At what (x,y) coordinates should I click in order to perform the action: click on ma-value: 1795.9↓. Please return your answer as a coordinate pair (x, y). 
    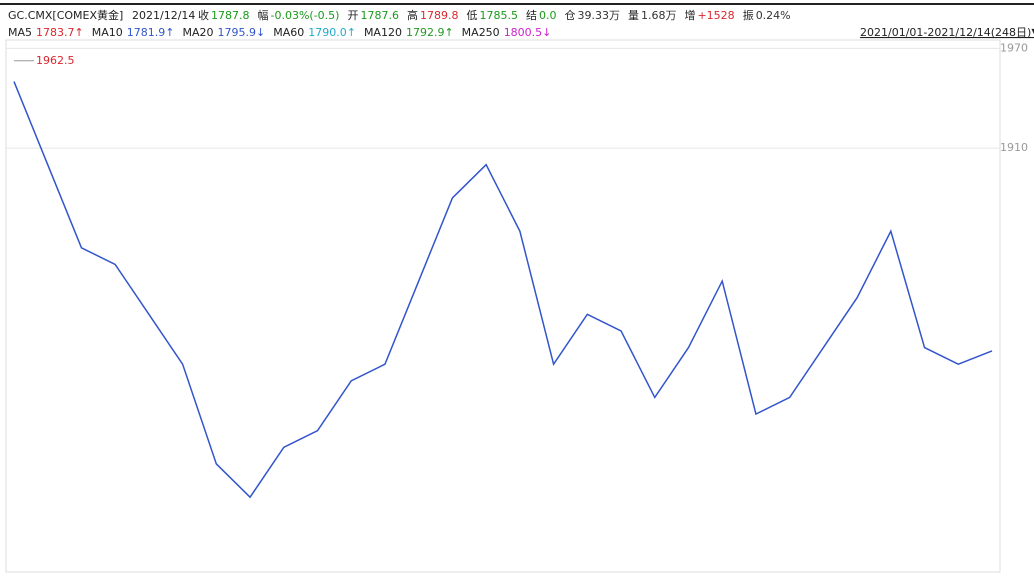
    Looking at the image, I should click on (241, 32).